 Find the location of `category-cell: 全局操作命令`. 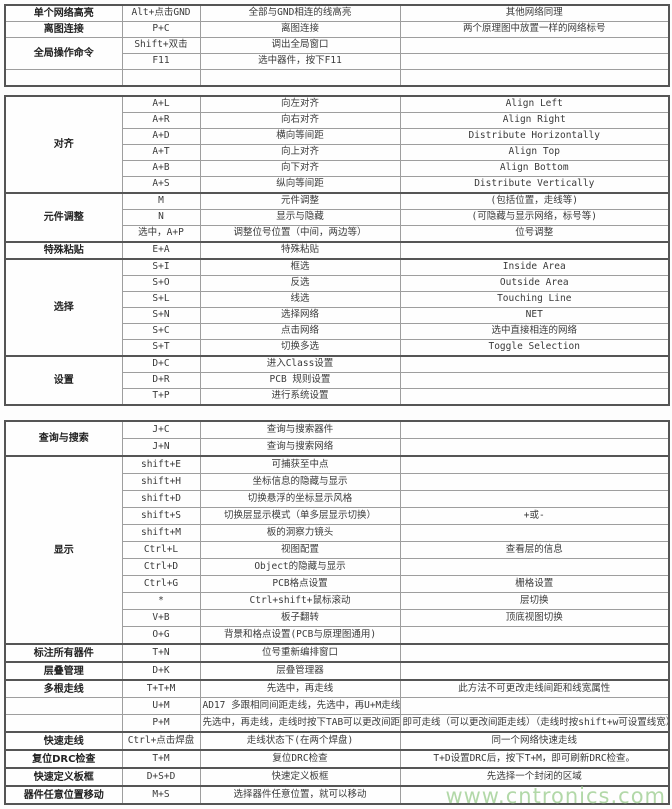

category-cell: 全局操作命令 is located at coordinates (63, 53).